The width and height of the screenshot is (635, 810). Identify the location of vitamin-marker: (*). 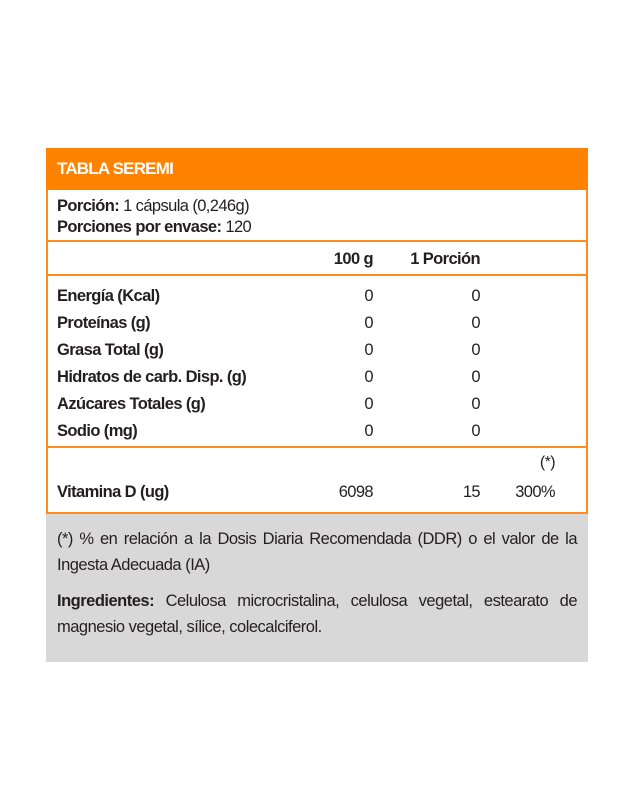
(547, 462).